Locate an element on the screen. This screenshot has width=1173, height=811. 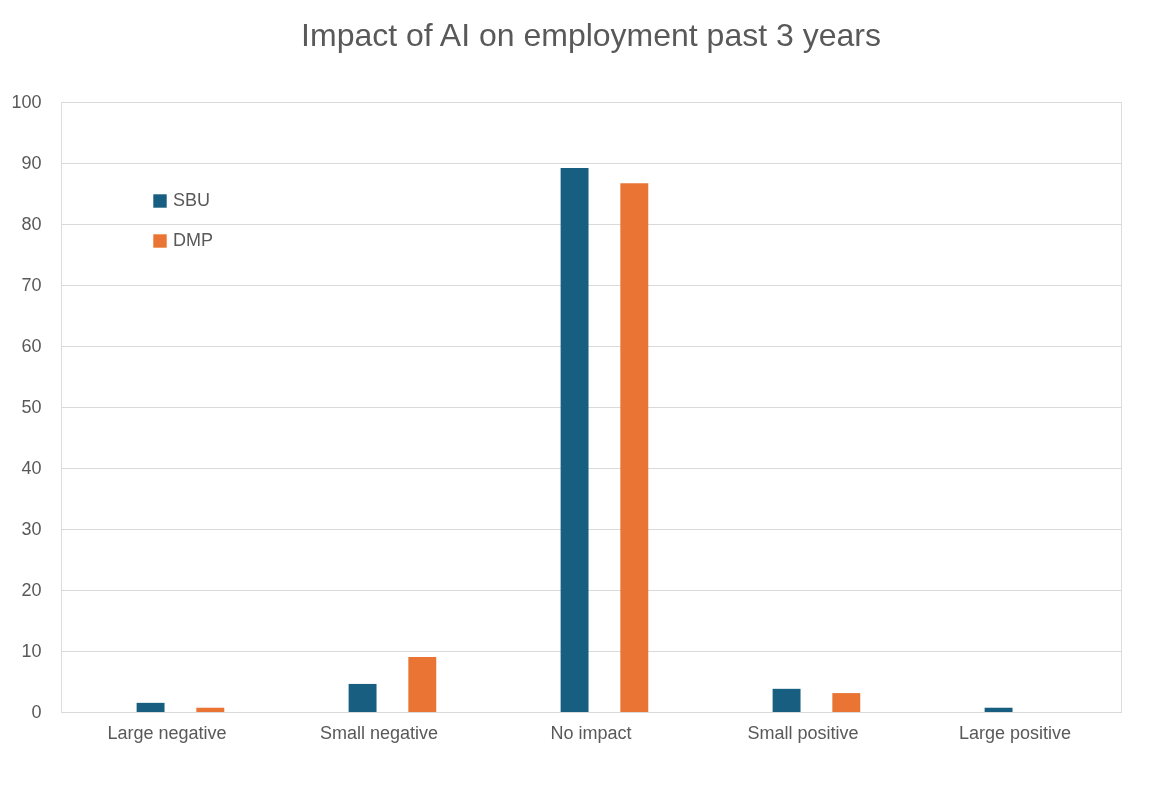
chart-title: Impact of AI on employment past 3 years is located at coordinates (591, 35).